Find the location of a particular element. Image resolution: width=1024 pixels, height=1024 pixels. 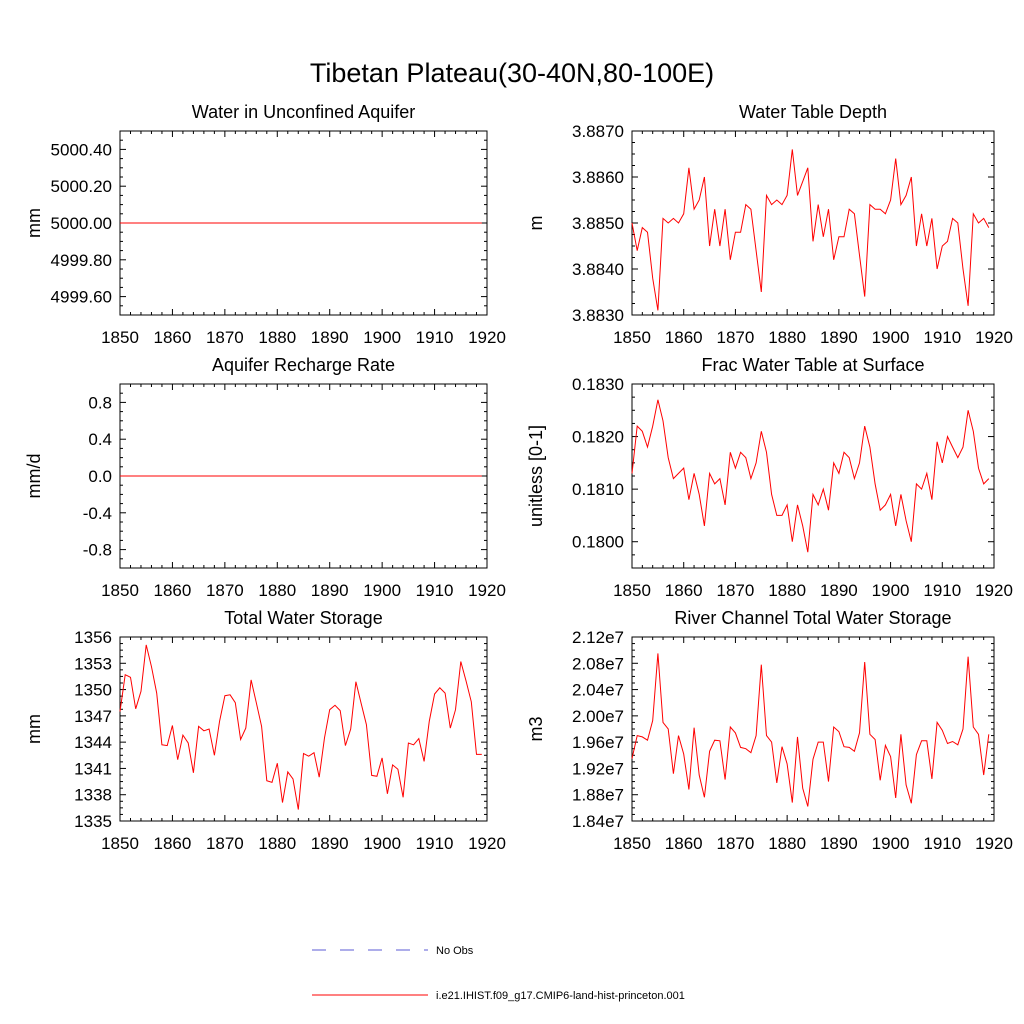

y-tick-label: 0.1800 is located at coordinates (598, 542).